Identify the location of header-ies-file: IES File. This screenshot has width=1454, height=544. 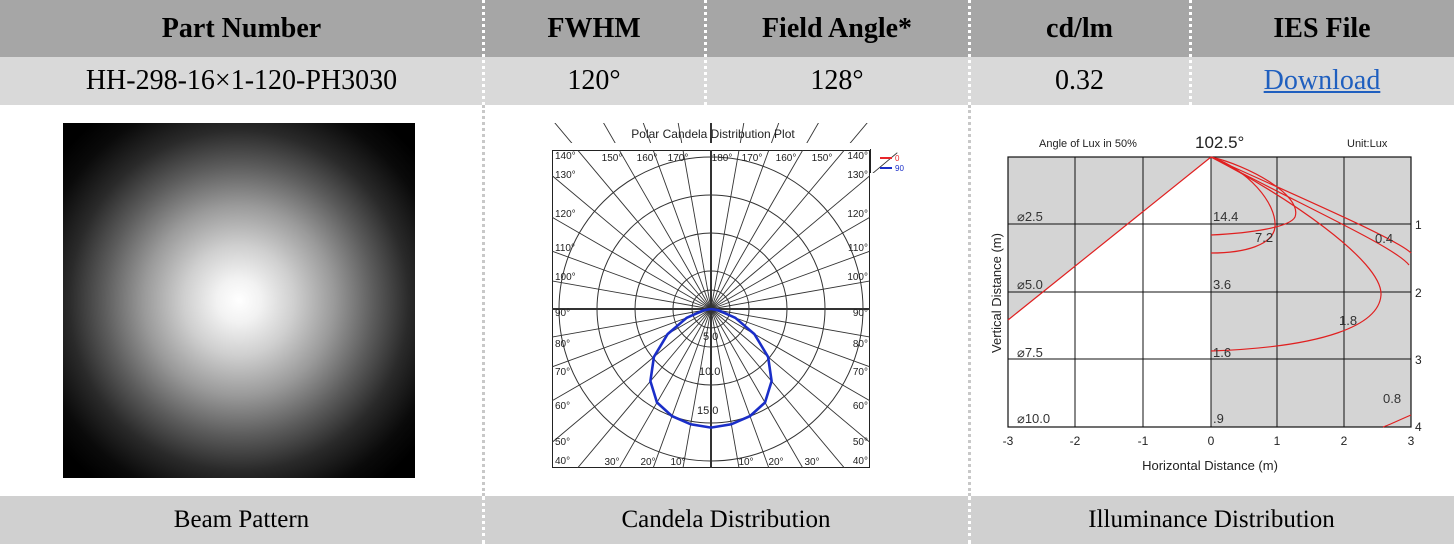
(1322, 28).